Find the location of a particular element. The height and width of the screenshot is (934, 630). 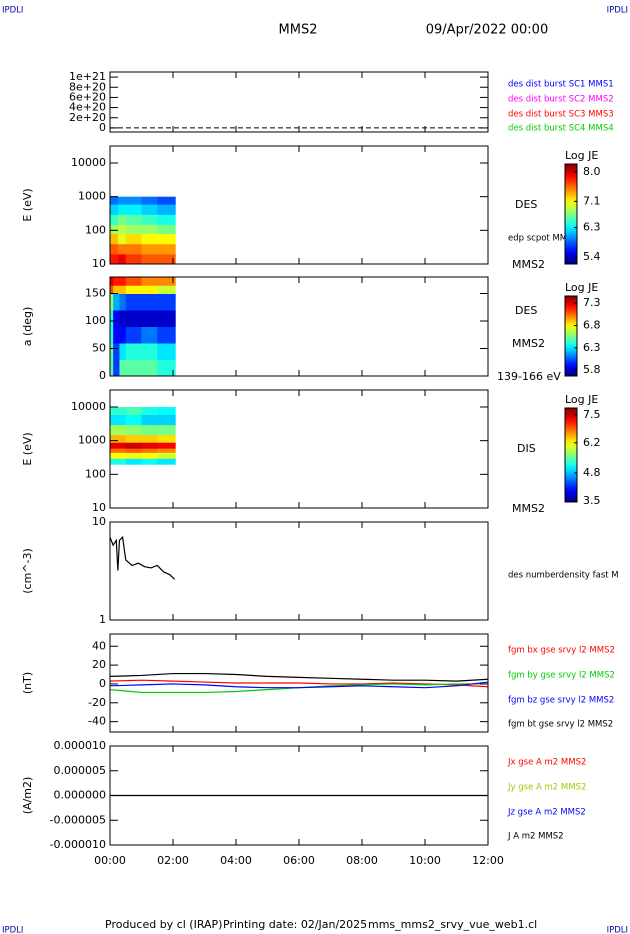

corner-label: IPDLI is located at coordinates (12, 11).